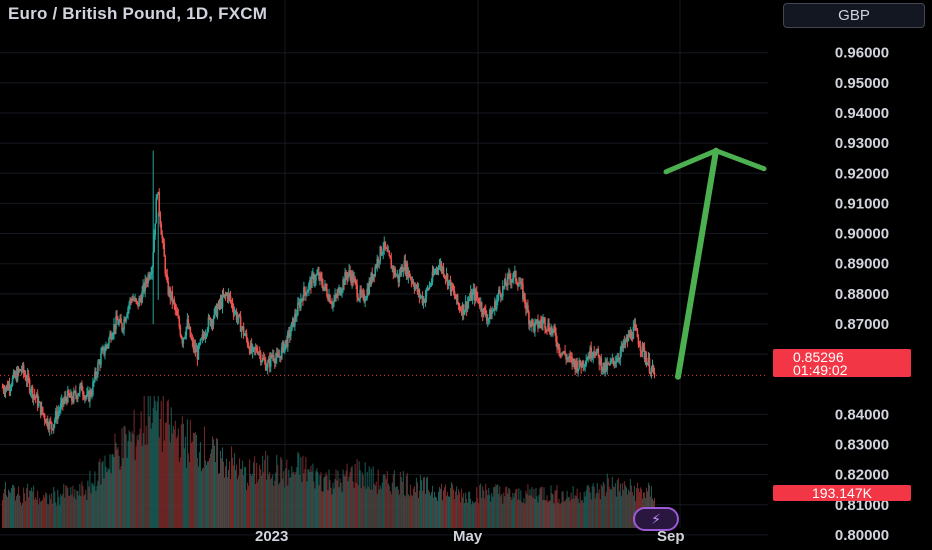 Image resolution: width=932 pixels, height=550 pixels. I want to click on projection-arrow, so click(715, 263).